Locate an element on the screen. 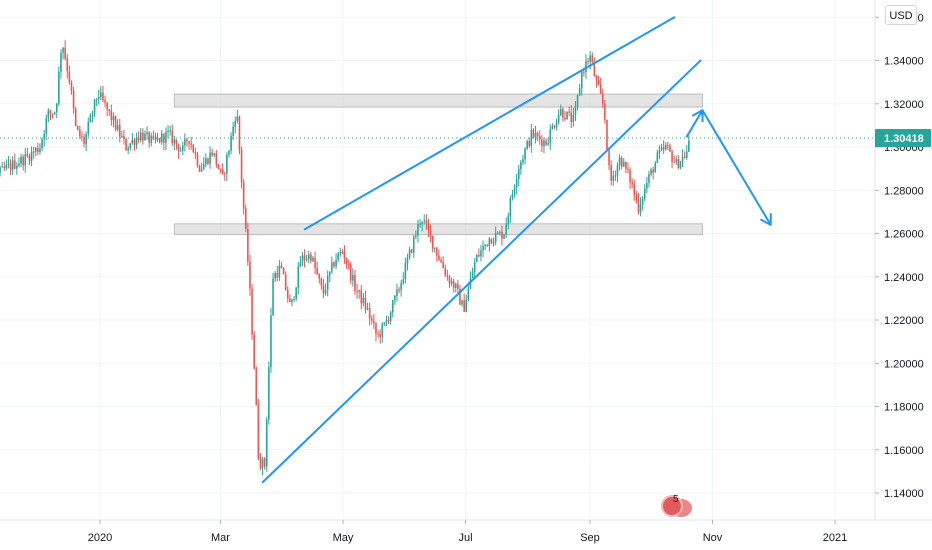 This screenshot has height=550, width=932. x-tick-label: May is located at coordinates (343, 538).